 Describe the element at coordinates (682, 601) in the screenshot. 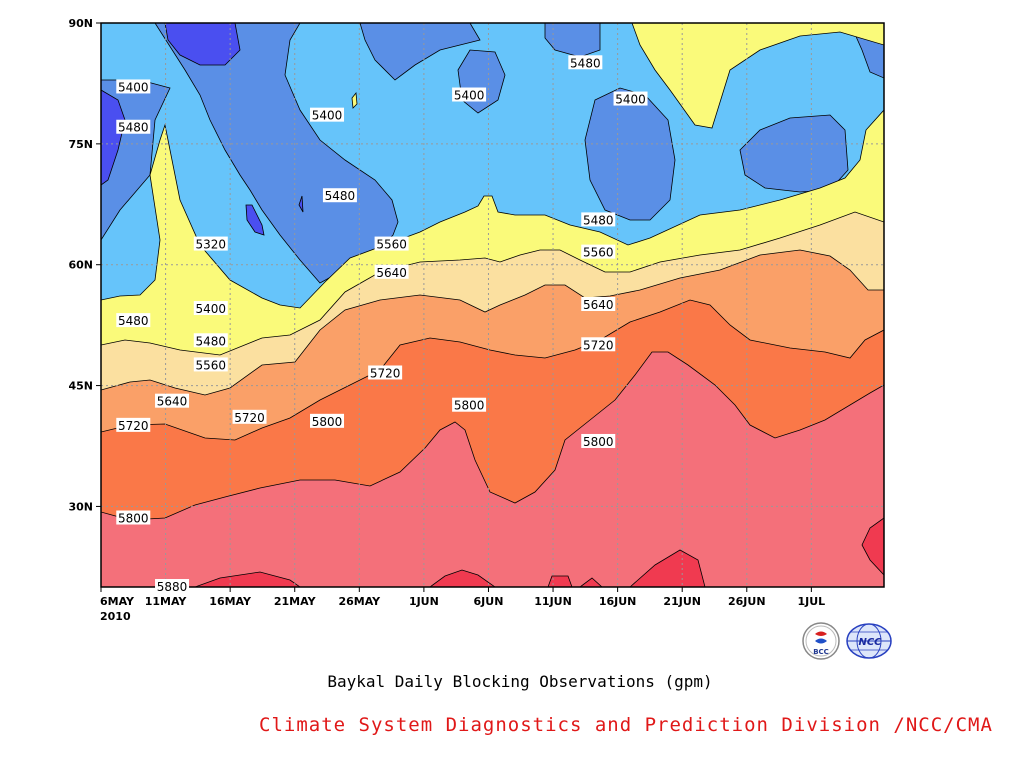

I see `x-tick-label: 21JUN` at that location.